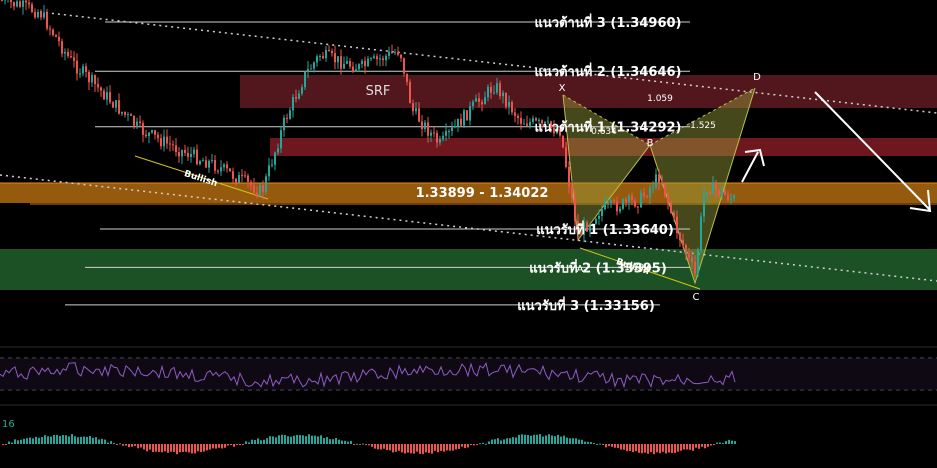 The image size is (937, 468). Describe the element at coordinates (650, 143) in the screenshot. I see `pattern-point-B: B` at that location.